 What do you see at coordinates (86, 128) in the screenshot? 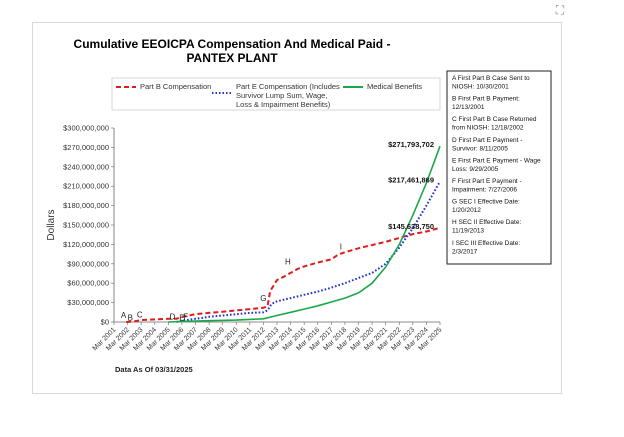
I see `y-tick-label: $300,000,000` at bounding box center [86, 128].